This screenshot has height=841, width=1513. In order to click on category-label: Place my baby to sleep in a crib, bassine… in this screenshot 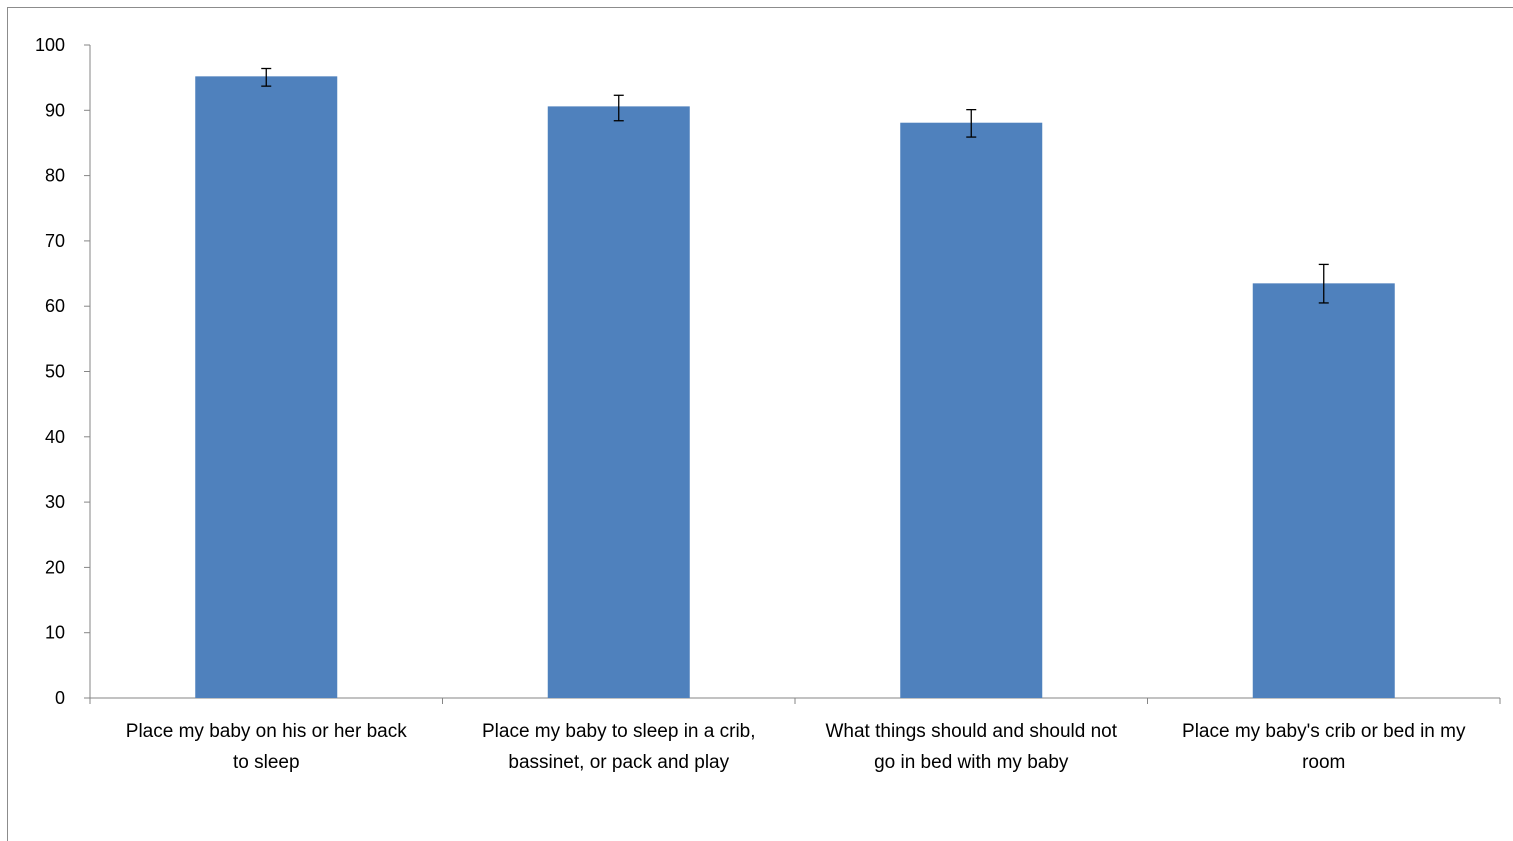, I will do `click(619, 747)`.